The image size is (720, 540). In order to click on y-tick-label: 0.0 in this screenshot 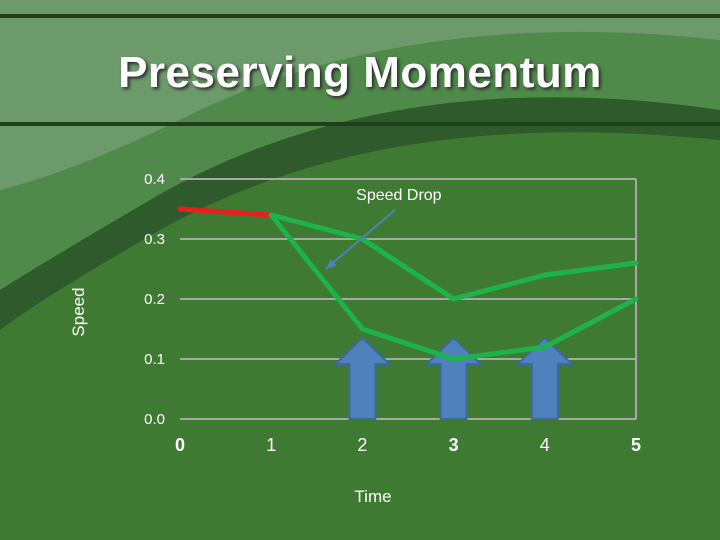, I will do `click(154, 419)`.